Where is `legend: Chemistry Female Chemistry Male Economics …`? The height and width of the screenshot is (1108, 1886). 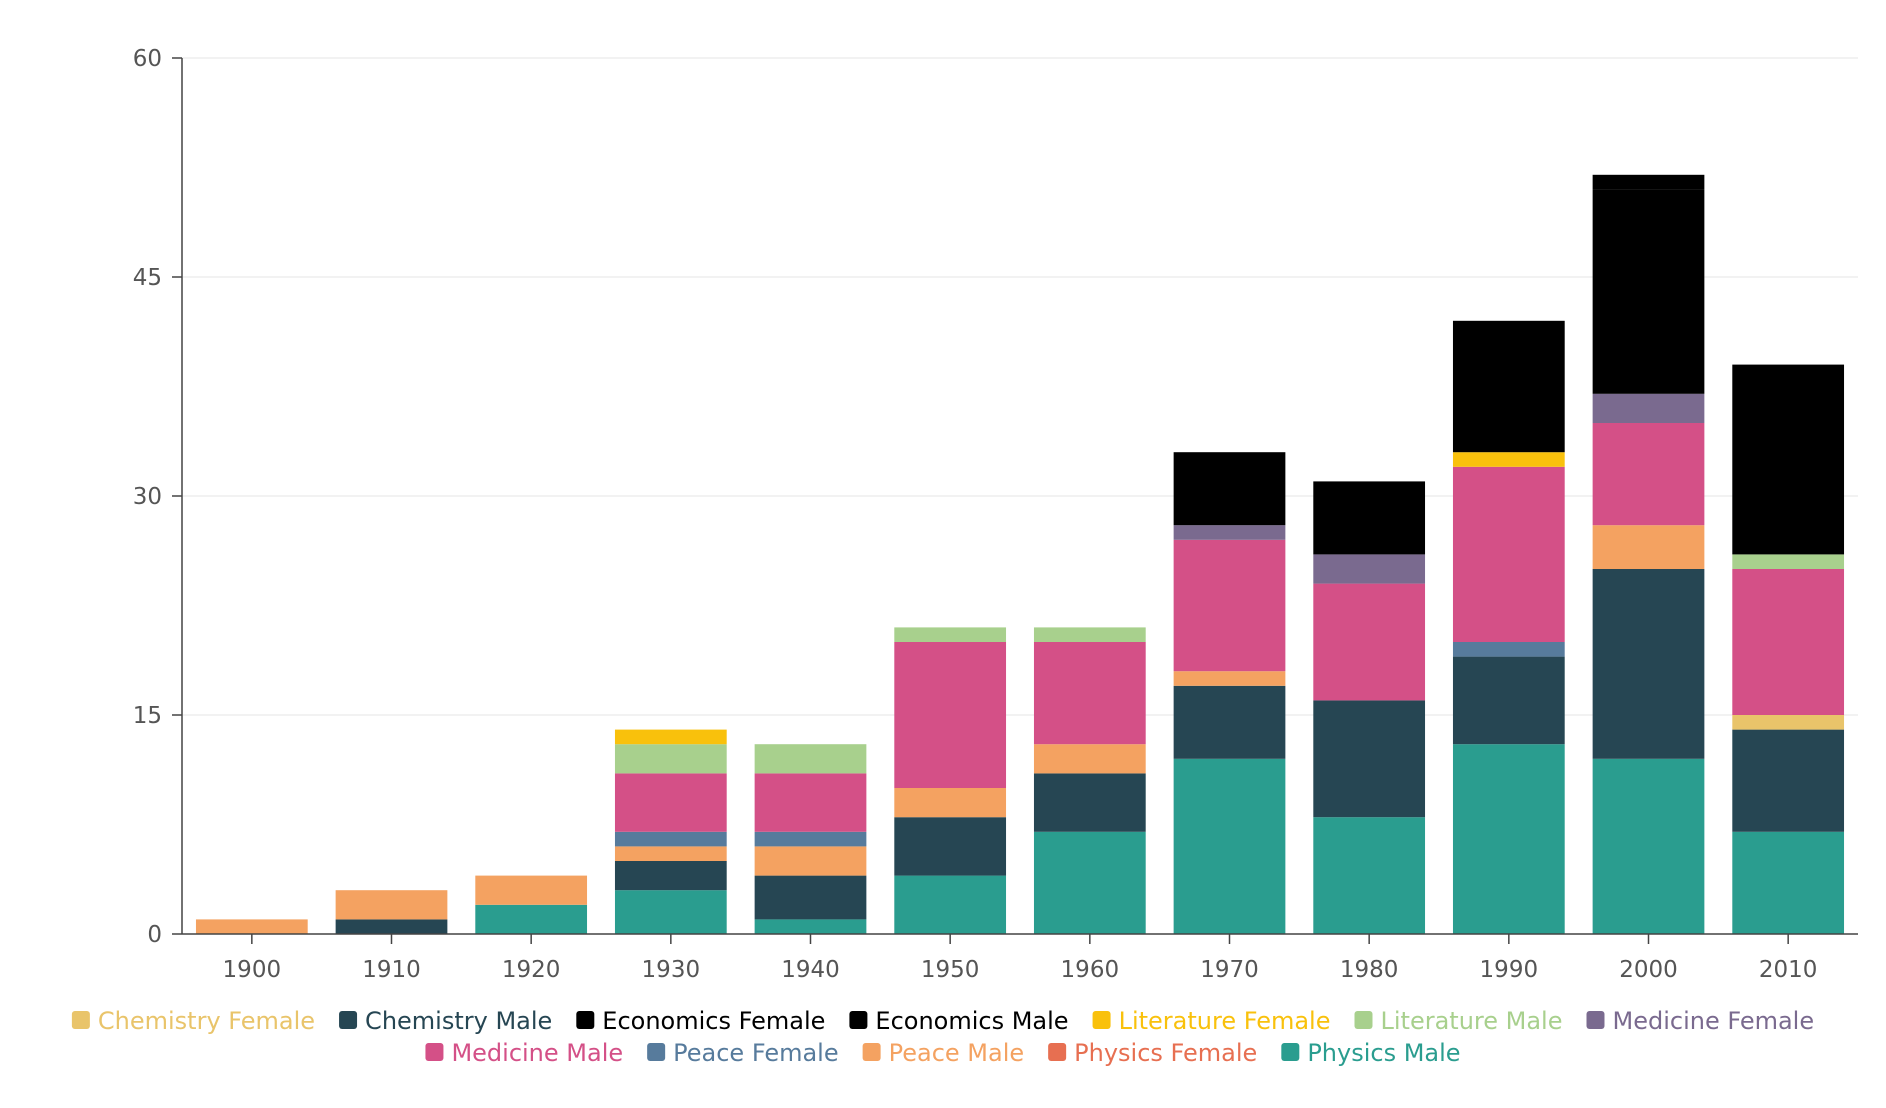
legend: Chemistry Female Chemistry Male Economics … is located at coordinates (942, 1037).